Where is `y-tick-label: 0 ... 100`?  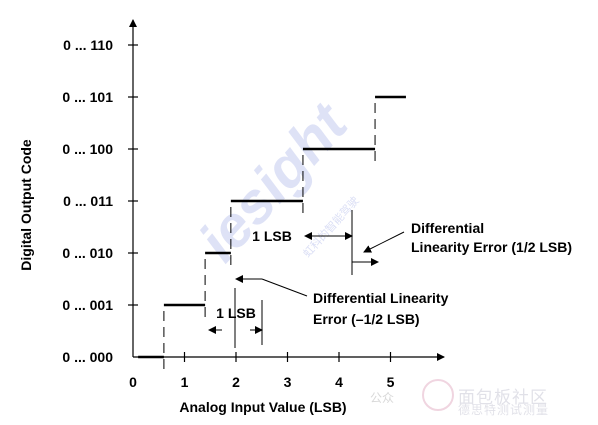 y-tick-label: 0 ... 100 is located at coordinates (87, 149).